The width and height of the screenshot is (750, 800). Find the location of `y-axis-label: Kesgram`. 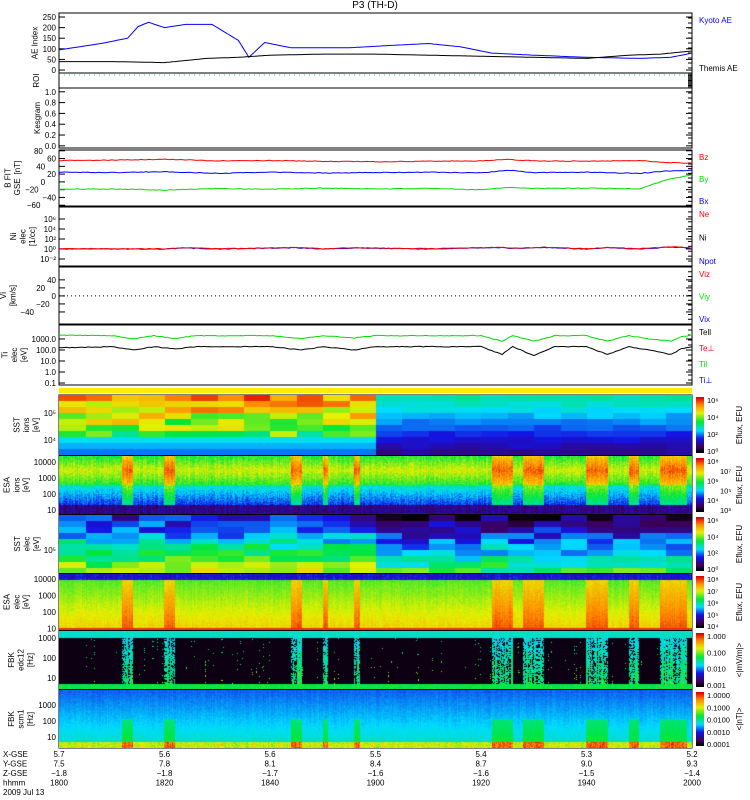

y-axis-label: Kesgram is located at coordinates (37, 118).